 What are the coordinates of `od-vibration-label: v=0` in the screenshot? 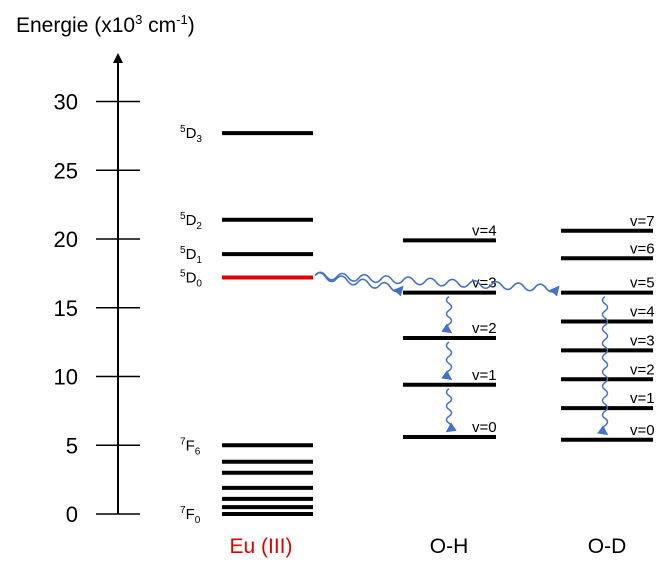 It's located at (642, 430).